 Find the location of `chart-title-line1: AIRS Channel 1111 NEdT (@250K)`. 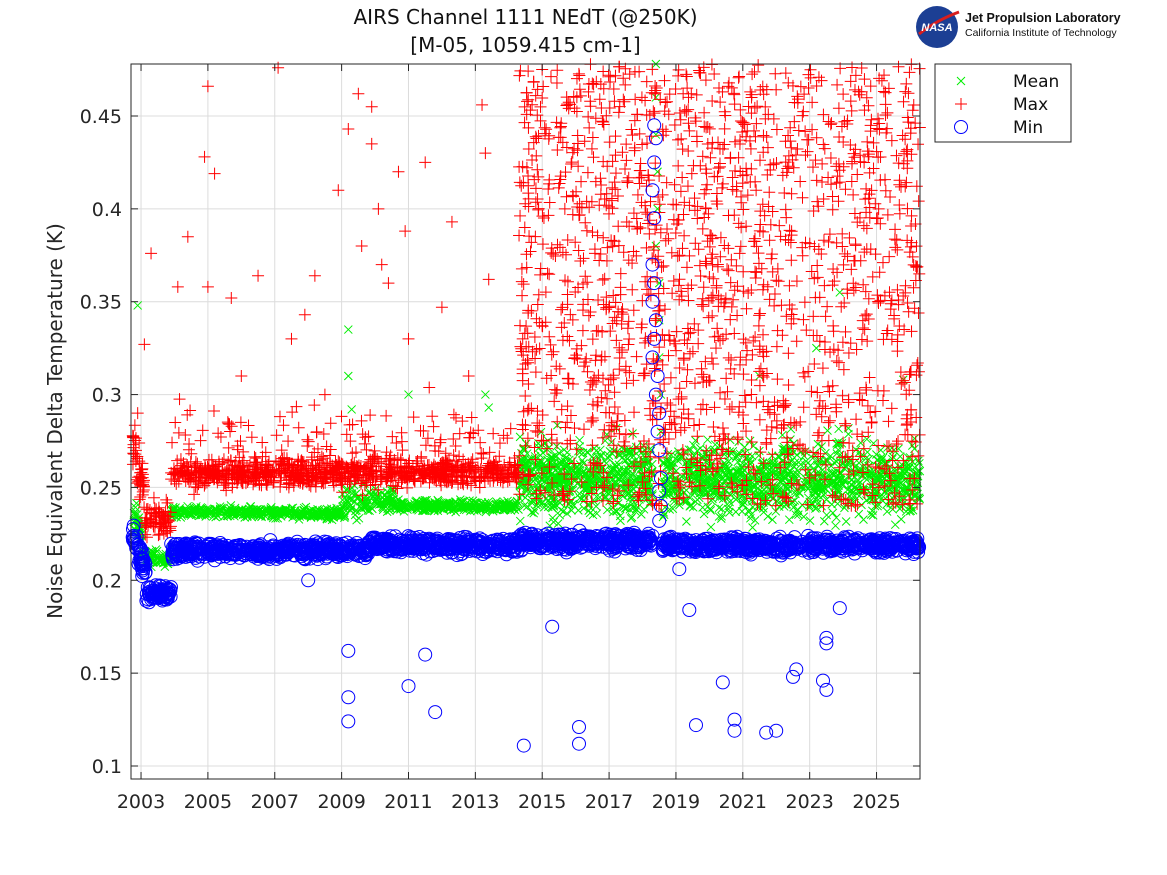

chart-title-line1: AIRS Channel 1111 NEdT (@250K) is located at coordinates (525, 17).